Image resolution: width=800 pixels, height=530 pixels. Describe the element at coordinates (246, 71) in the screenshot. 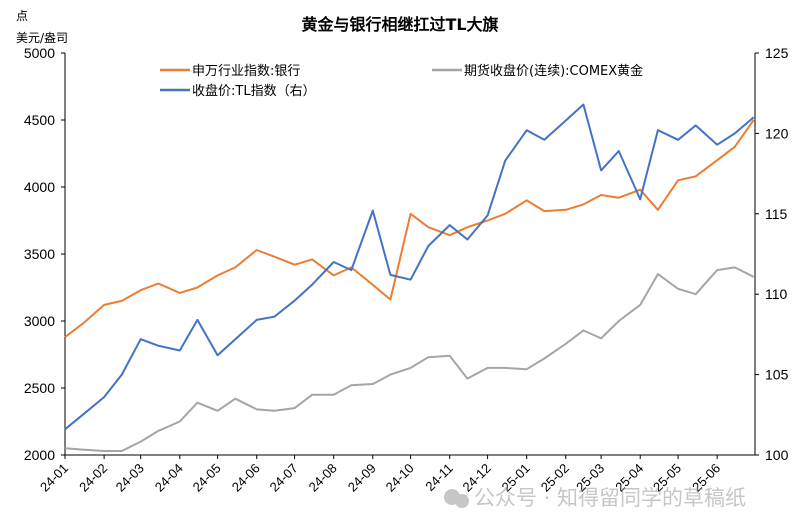

I see `legend-label-0: 申万行业指数:银行` at that location.